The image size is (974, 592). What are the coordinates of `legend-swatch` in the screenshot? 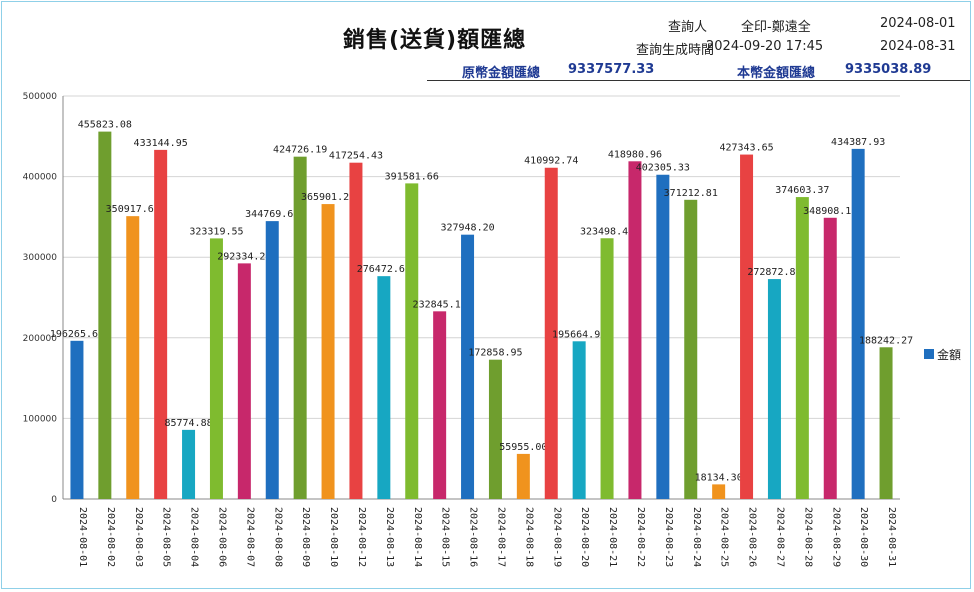 It's located at (929, 354).